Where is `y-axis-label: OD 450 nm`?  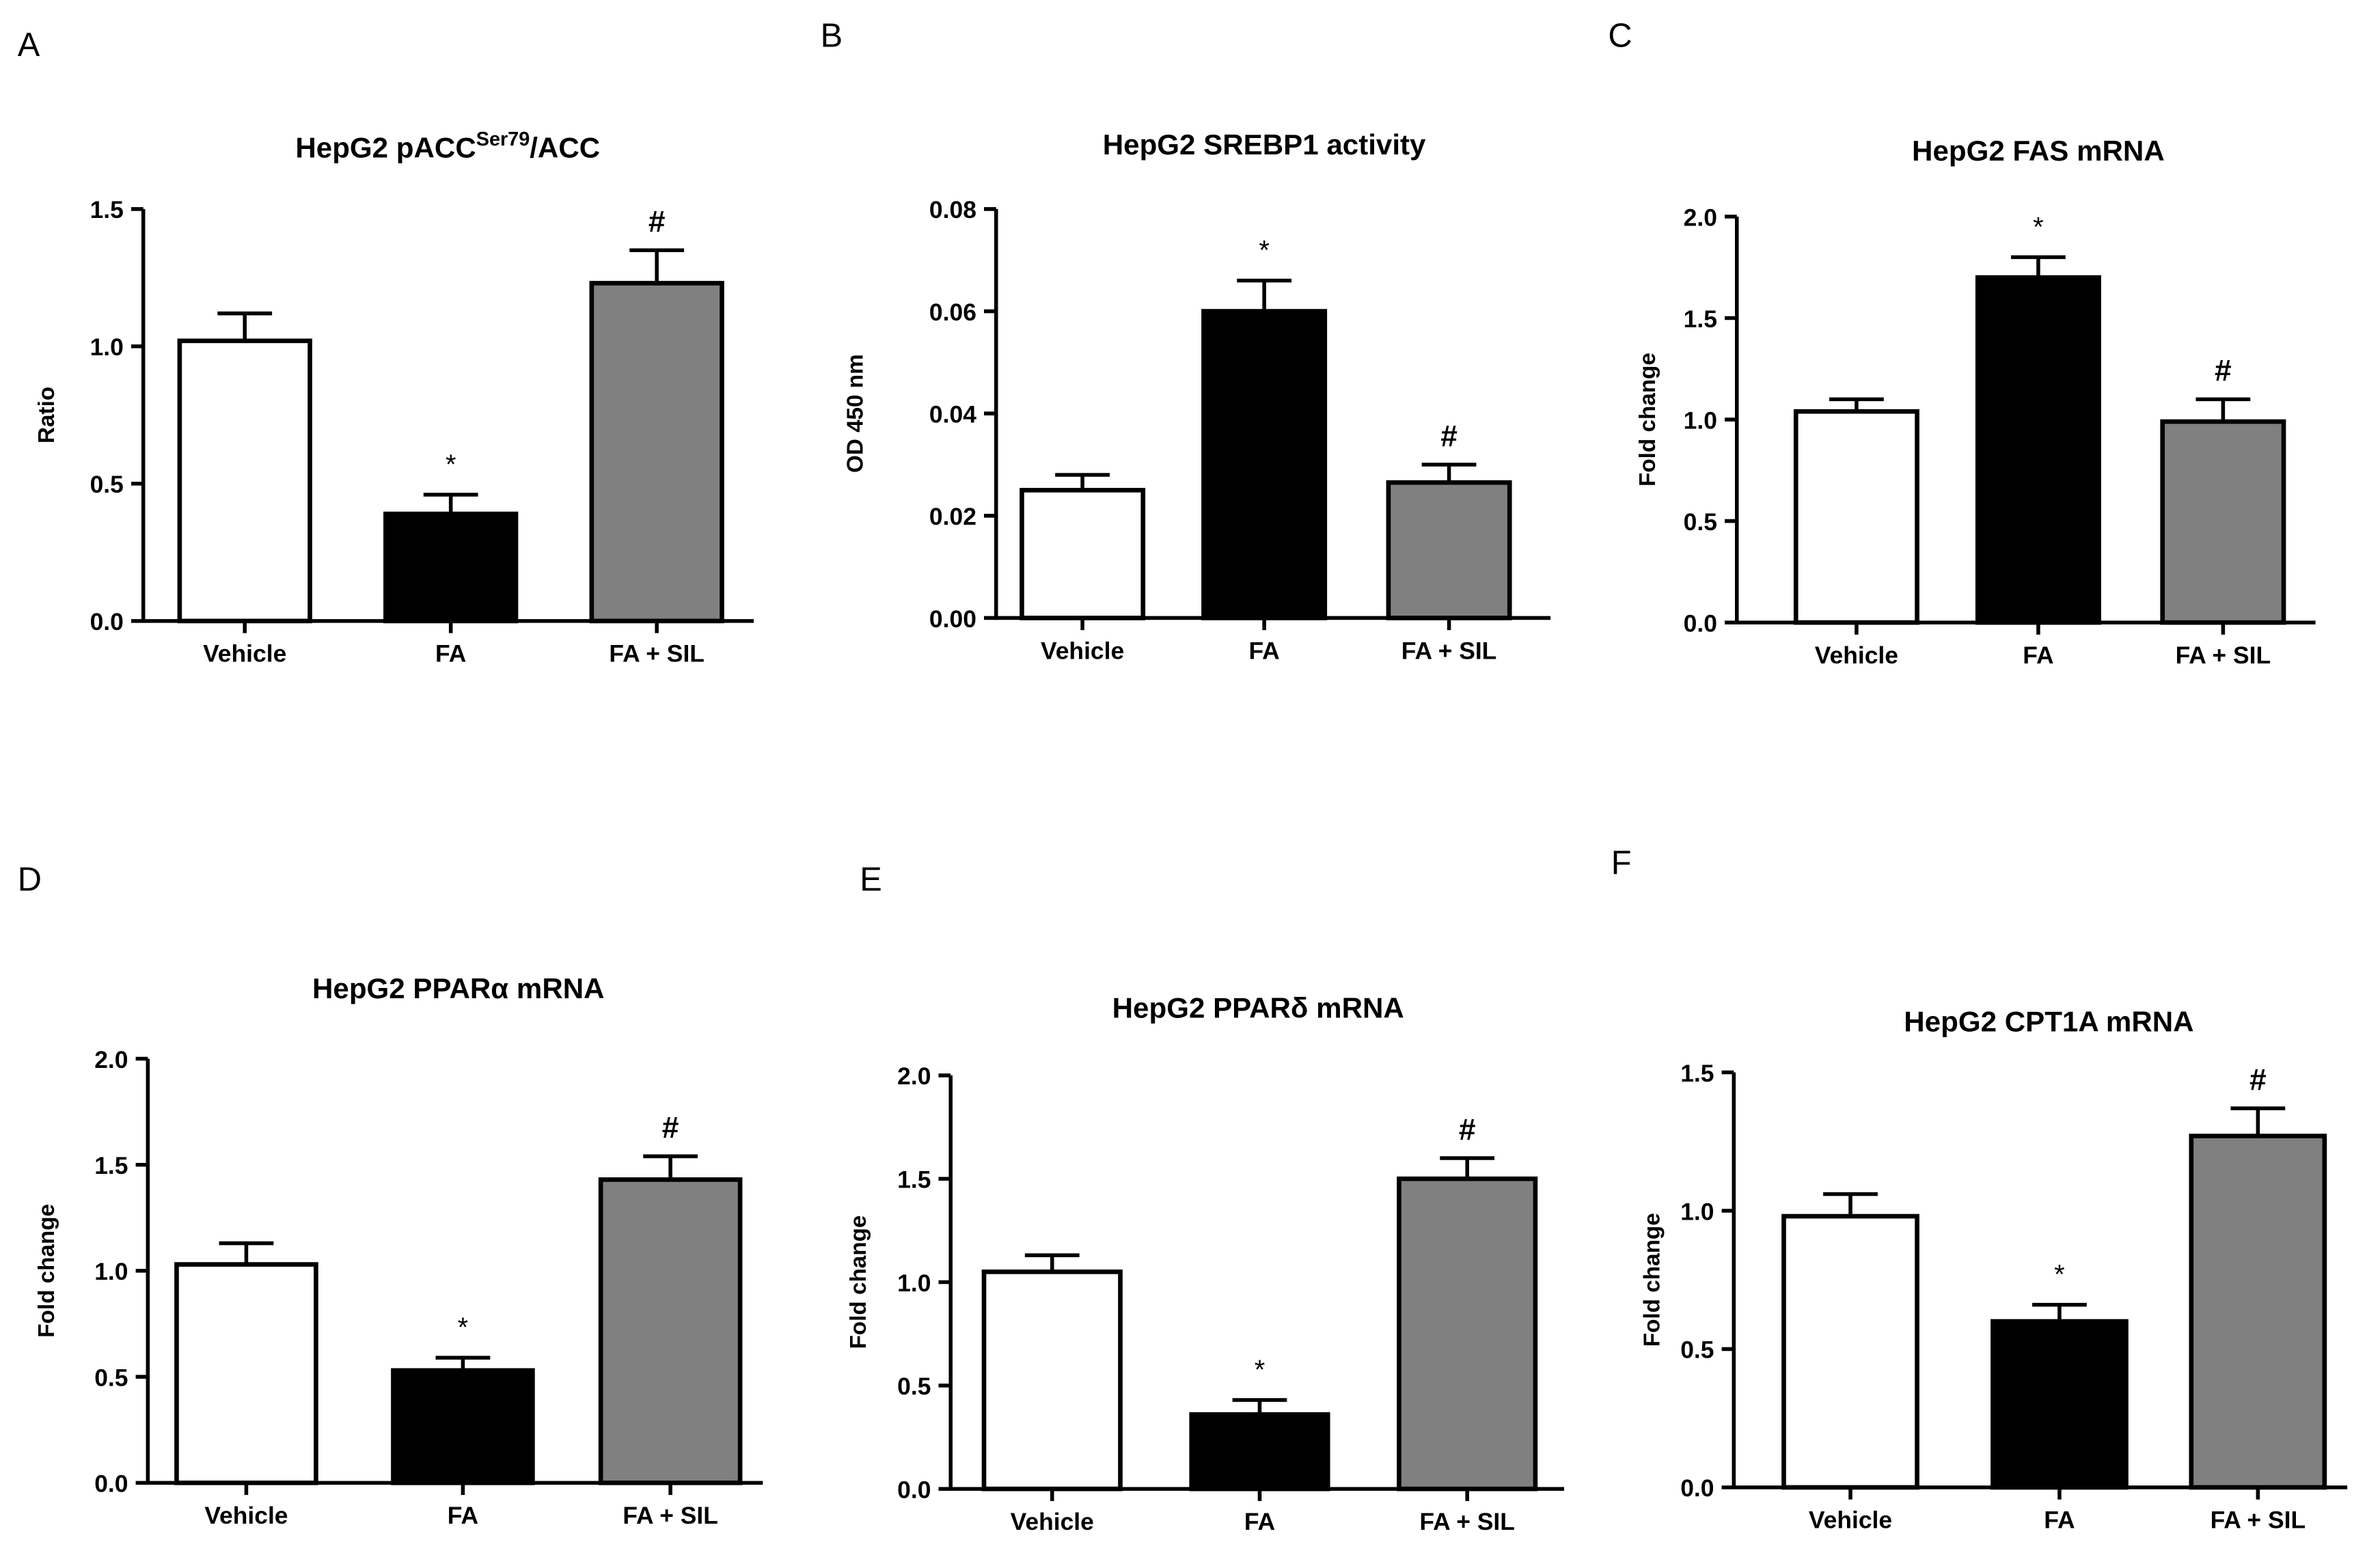
y-axis-label: OD 450 nm is located at coordinates (855, 413).